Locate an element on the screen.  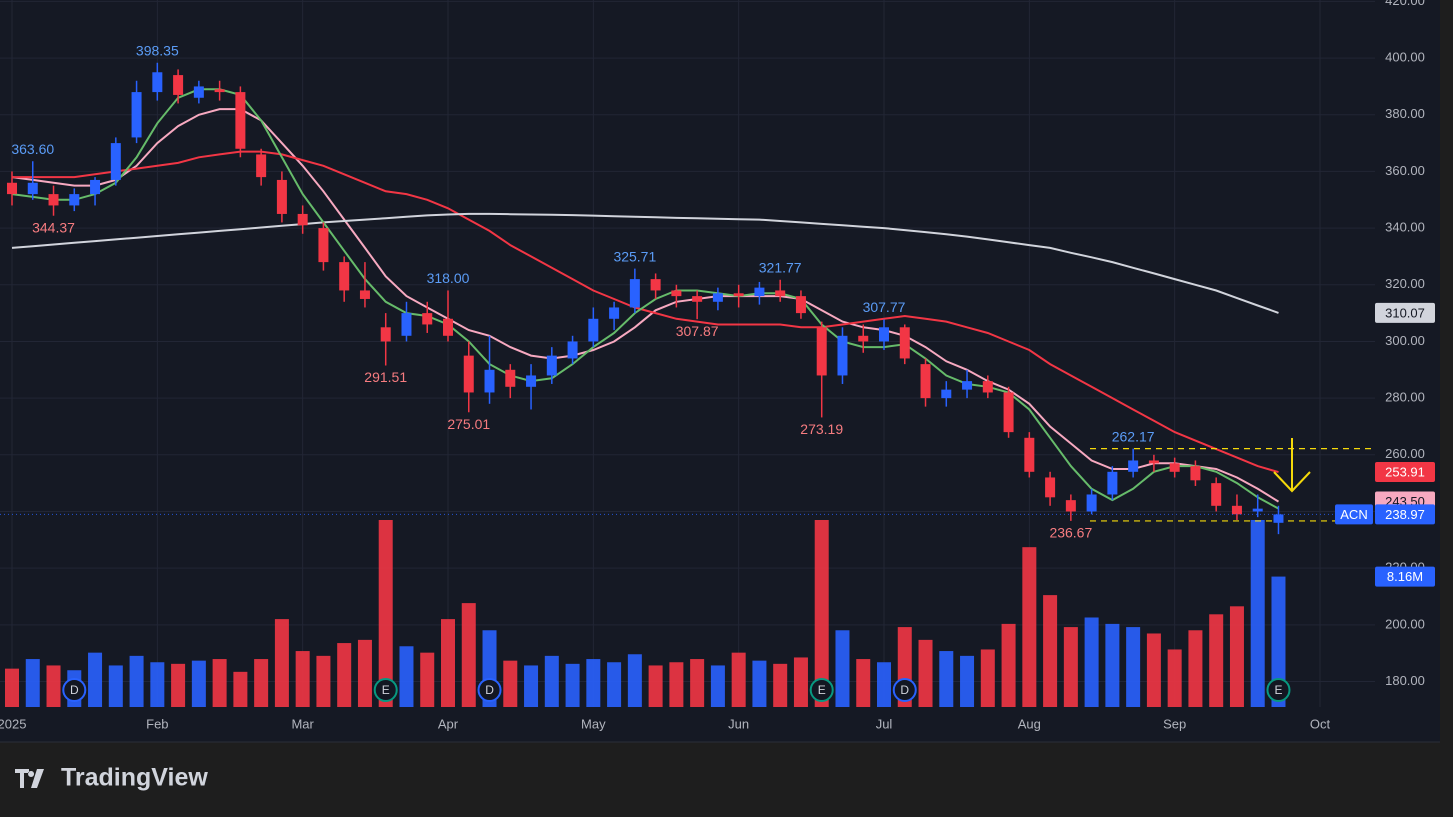
arrow-head is located at coordinates (1292, 482).